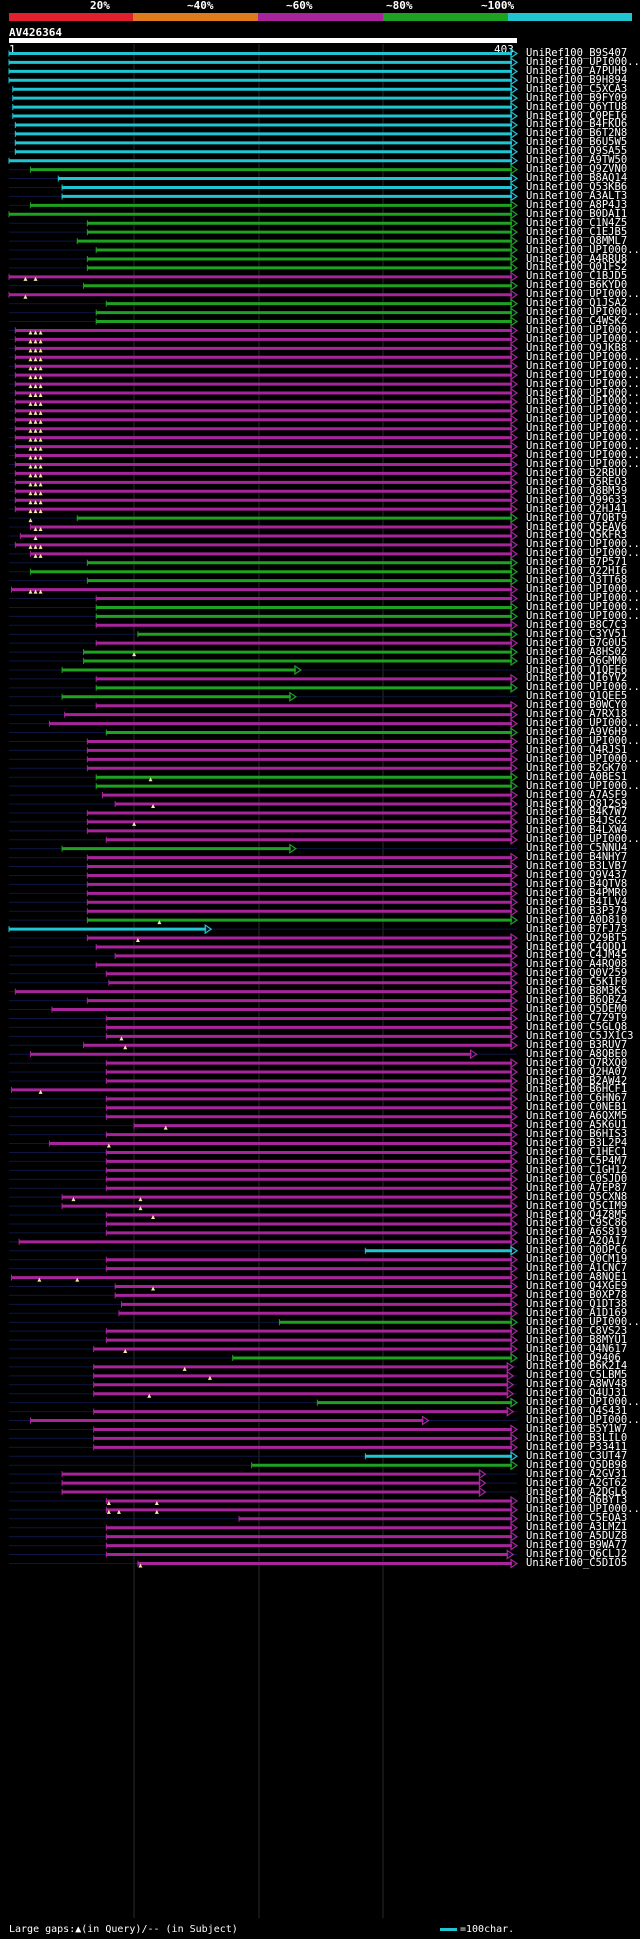 This screenshot has height=1939, width=640. Describe the element at coordinates (577, 1089) in the screenshot. I see `hit-label: UniRef100_B6HCF1` at that location.